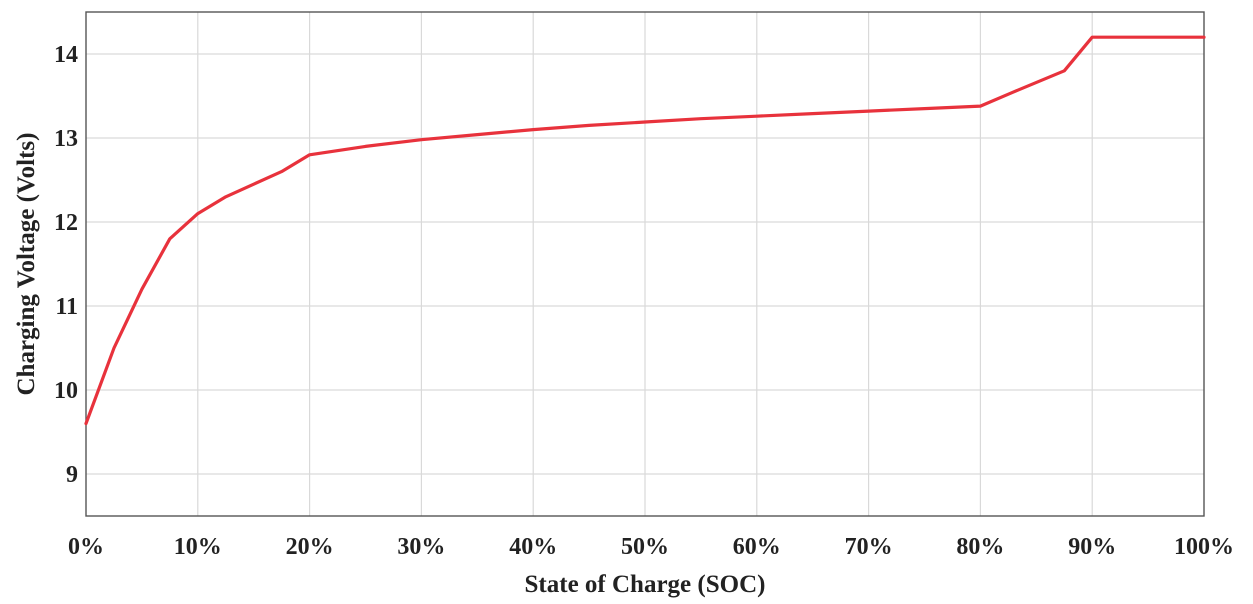  Describe the element at coordinates (66, 223) in the screenshot. I see `y-tick-label: 12` at that location.